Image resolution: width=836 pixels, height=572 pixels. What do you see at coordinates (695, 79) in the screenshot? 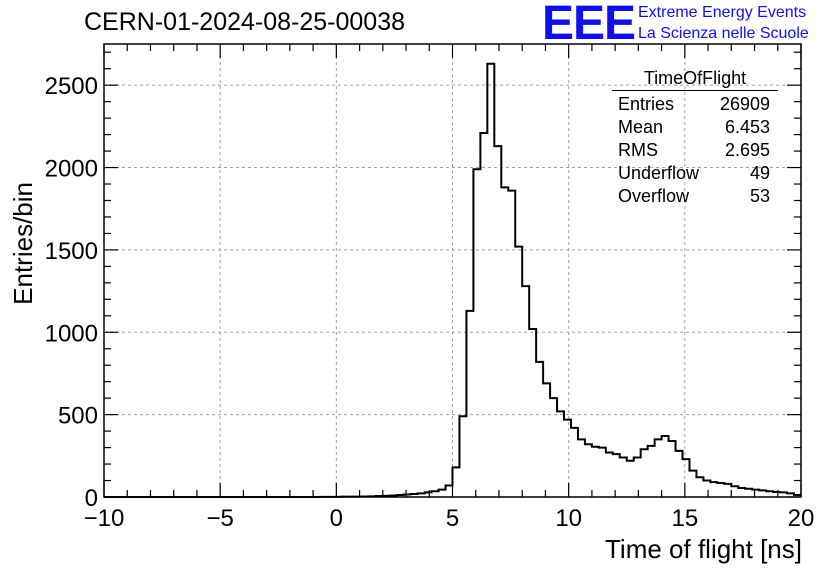
I see `stats-title: TimeOfFlight` at bounding box center [695, 79].